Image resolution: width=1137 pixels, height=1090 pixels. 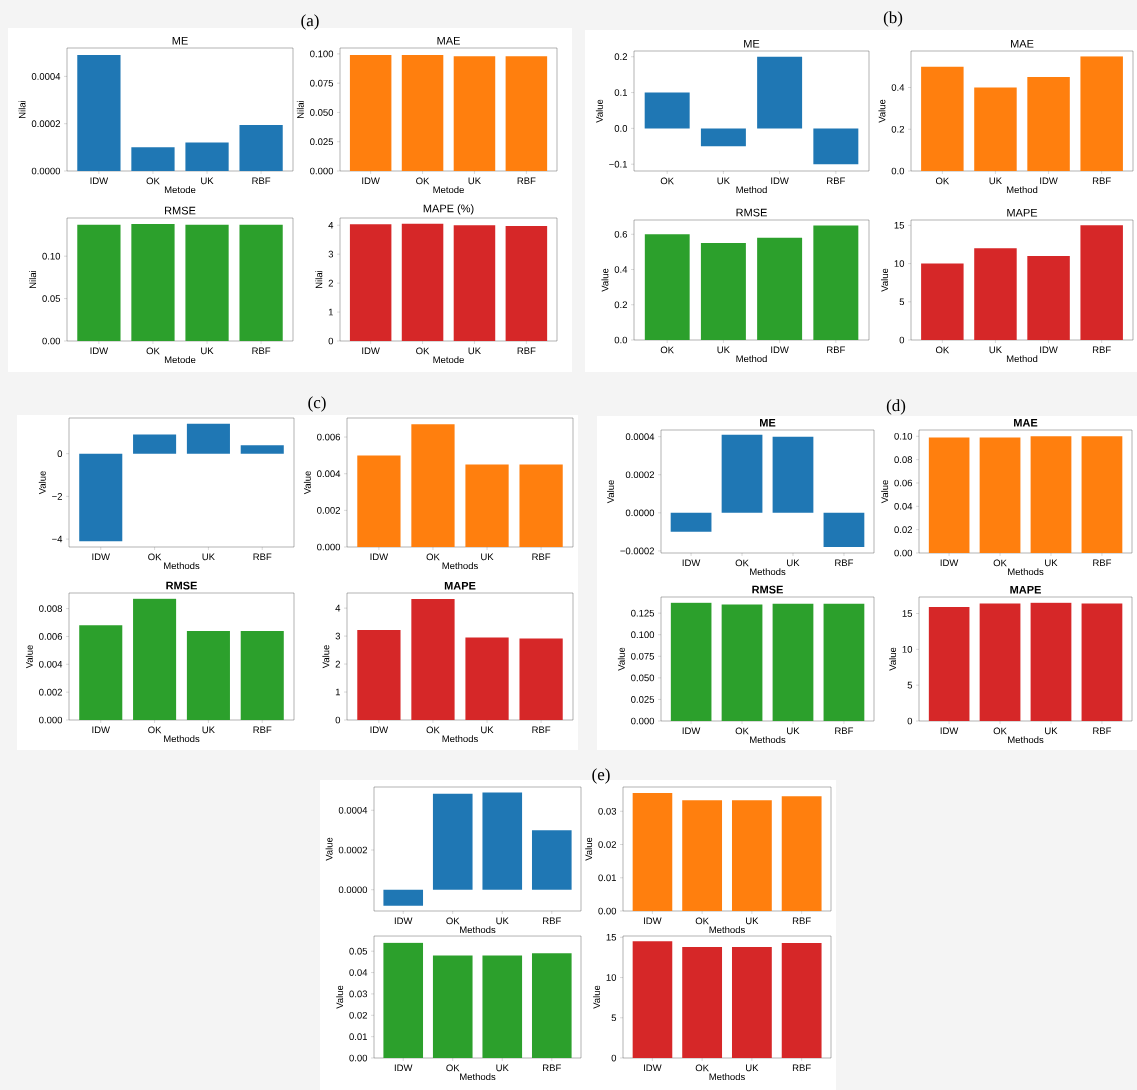 I want to click on y-tick-label: 0.025, so click(x=643, y=699).